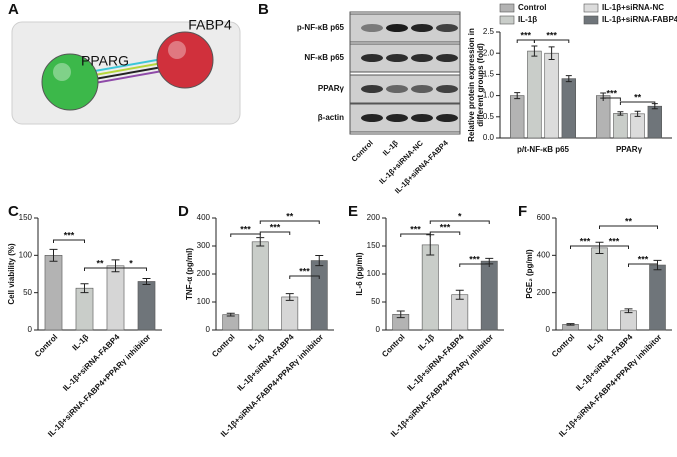 This screenshot has height=457, width=677. I want to click on blot-row-label: NF-κB p65, so click(324, 57).